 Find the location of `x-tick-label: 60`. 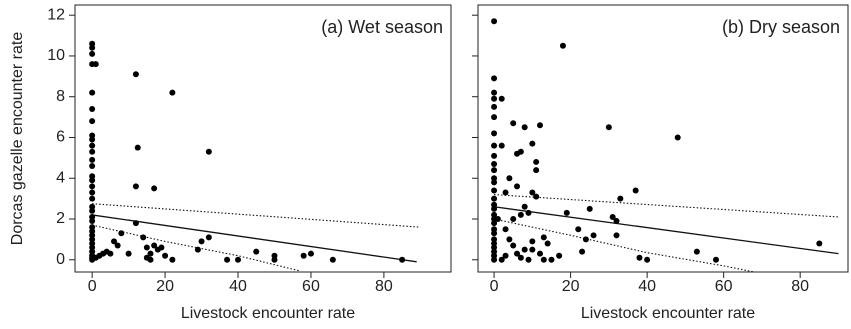

x-tick-label: 60 is located at coordinates (724, 286).